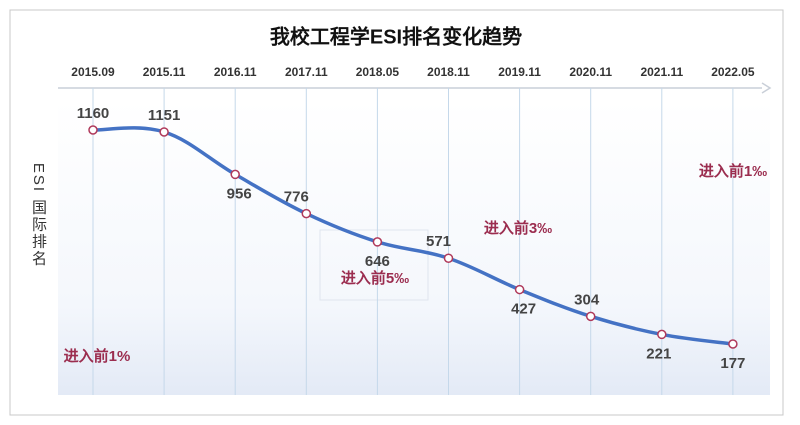 The image size is (800, 425). What do you see at coordinates (733, 72) in the screenshot?
I see `x-tick-label: 2022.05` at bounding box center [733, 72].